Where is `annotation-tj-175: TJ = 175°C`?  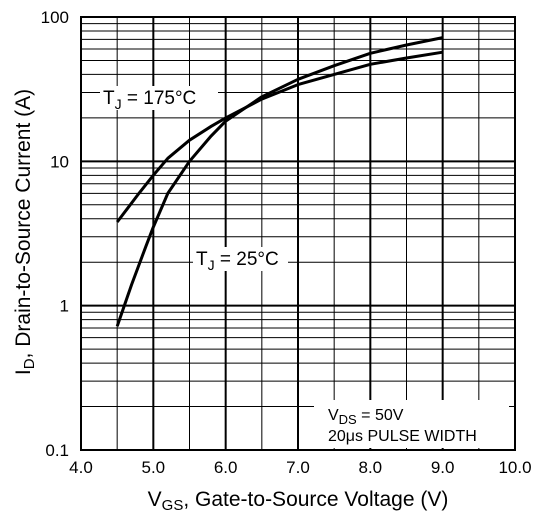
annotation-tj-175: TJ = 175°C is located at coordinates (149, 100).